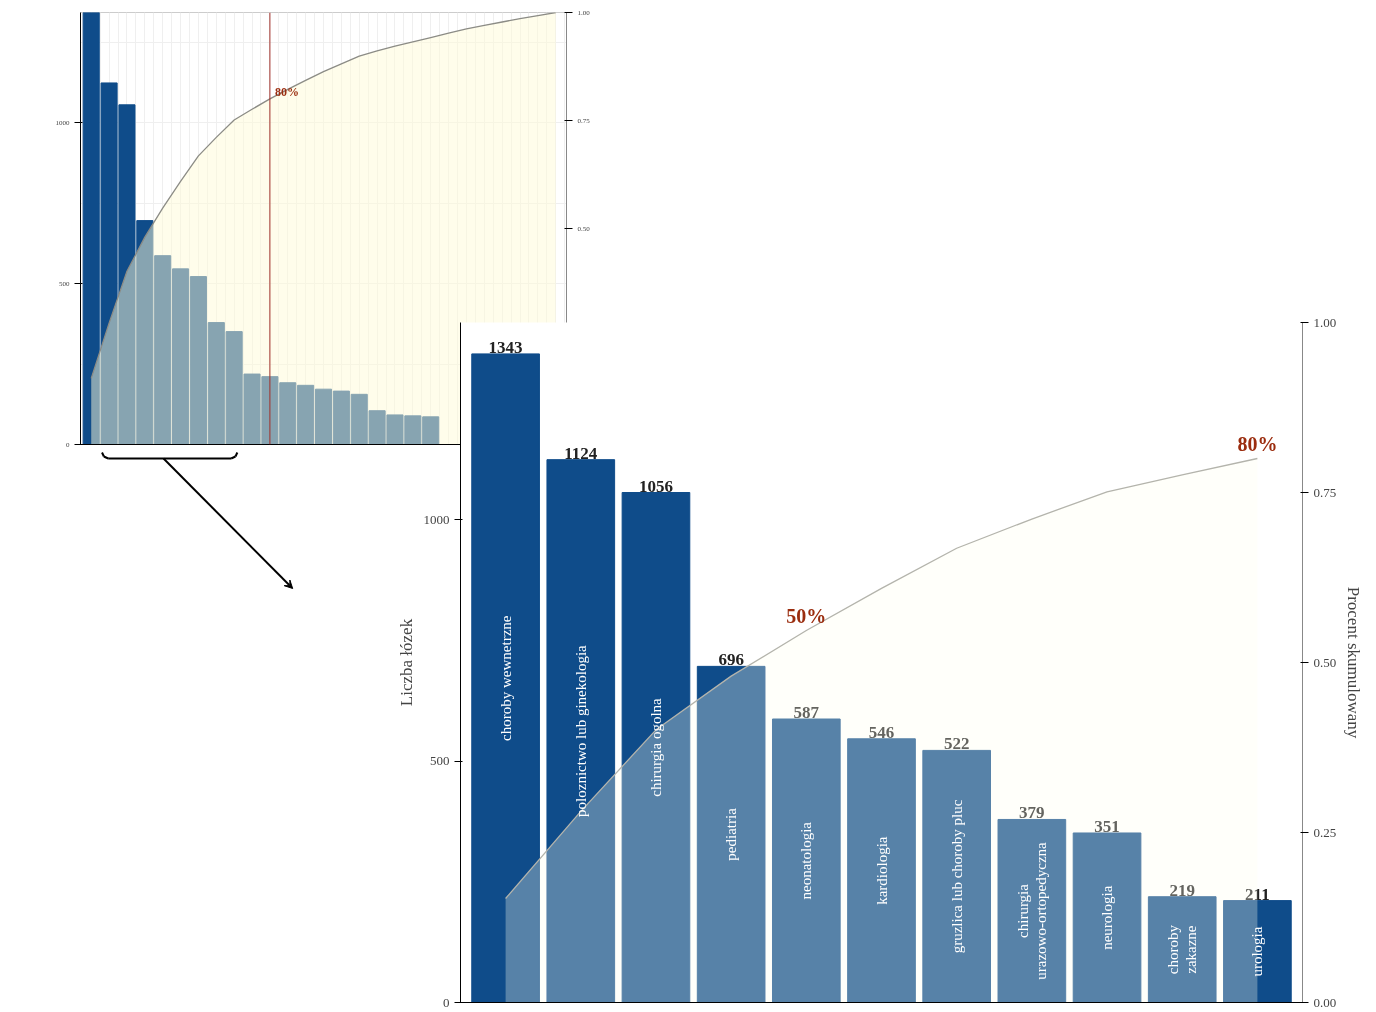  Describe the element at coordinates (505, 347) in the screenshot. I see `data-label: 1343` at that location.